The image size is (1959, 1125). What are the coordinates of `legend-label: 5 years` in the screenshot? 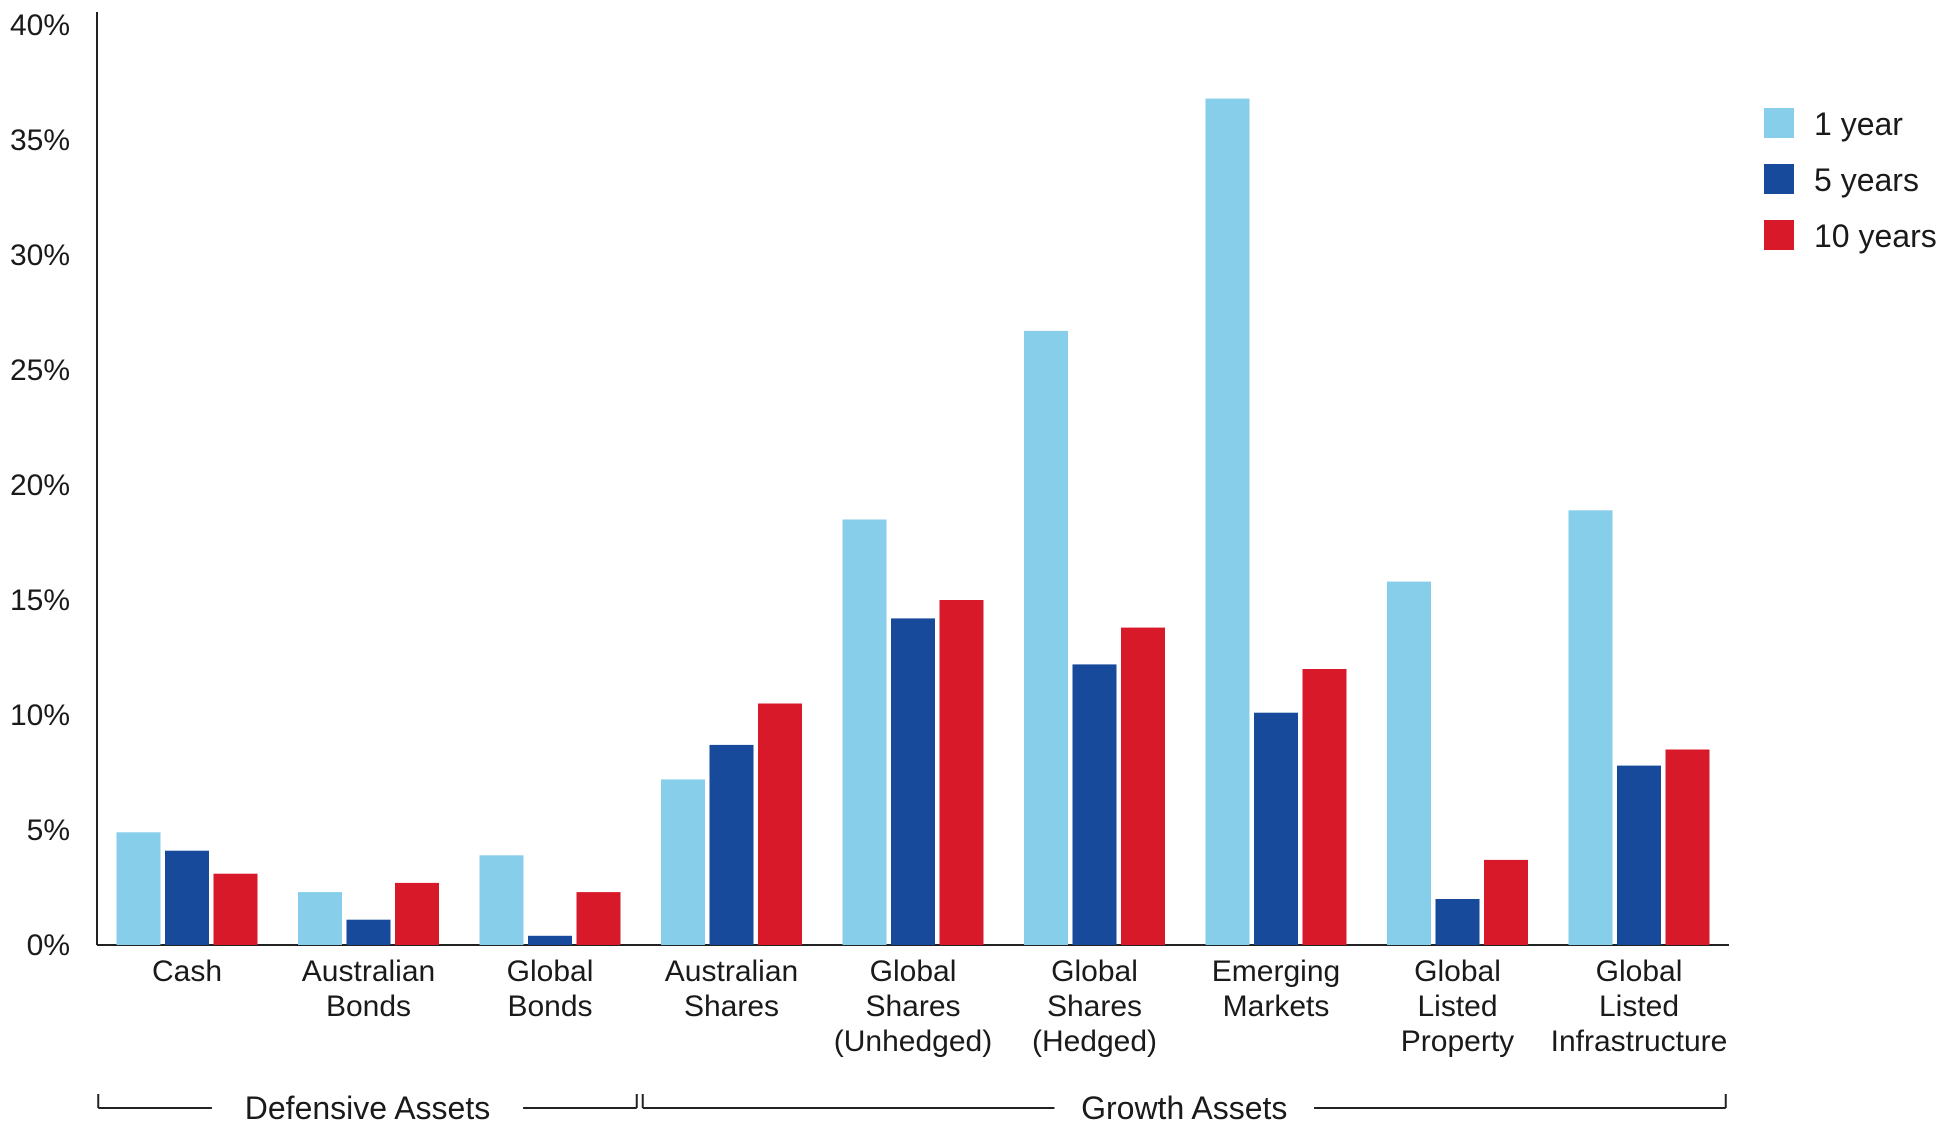 It's located at (1866, 180).